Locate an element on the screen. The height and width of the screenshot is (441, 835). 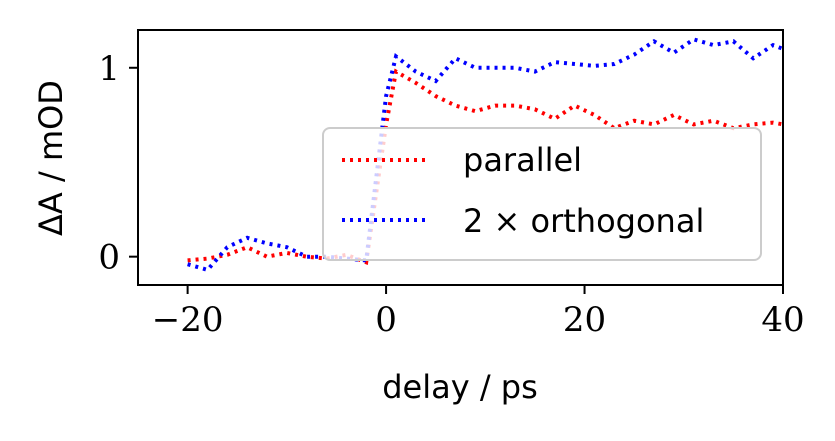
y-tick-label: 1 is located at coordinates (109, 69).